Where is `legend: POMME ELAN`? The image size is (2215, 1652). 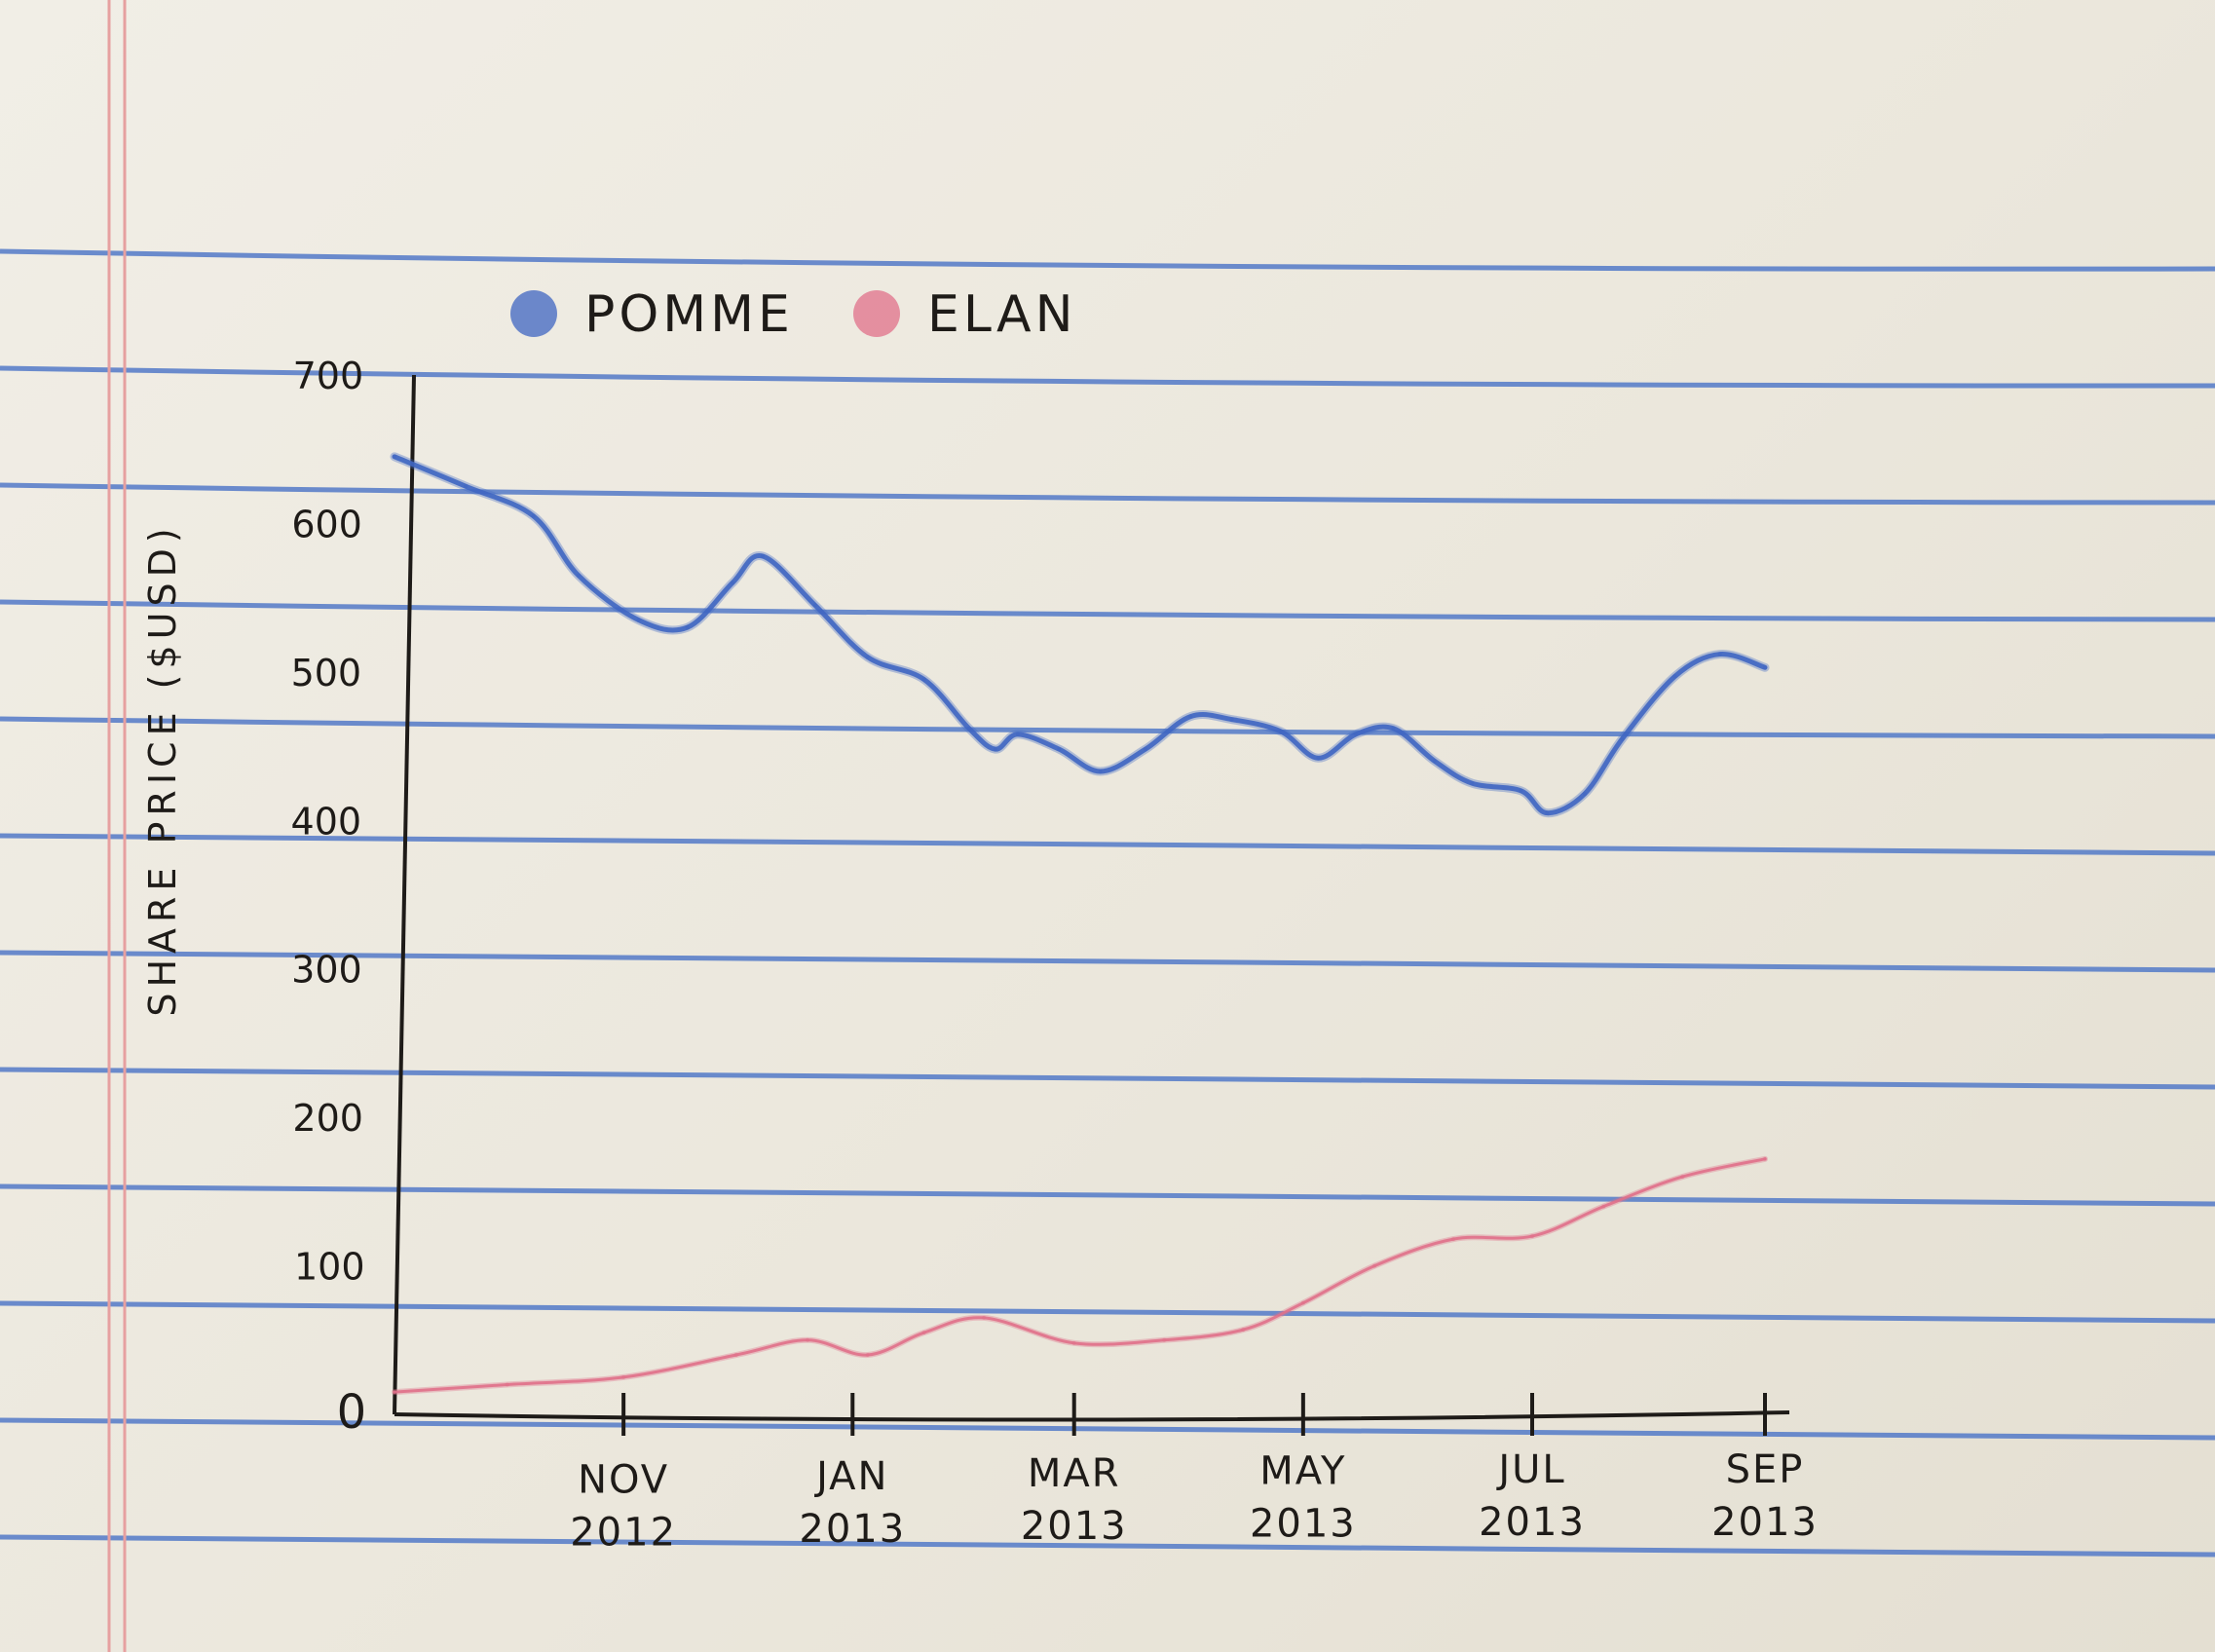 legend: POMME ELAN is located at coordinates (793, 315).